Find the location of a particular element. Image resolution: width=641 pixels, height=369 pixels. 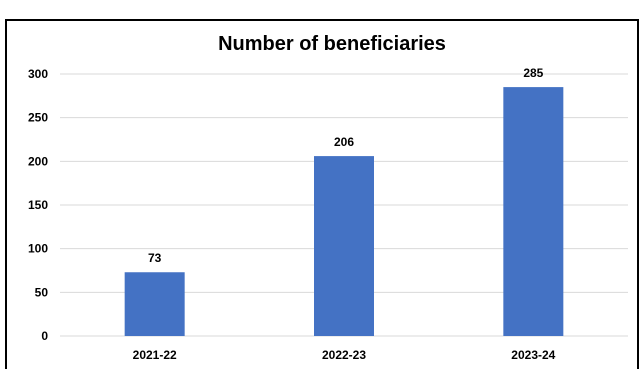

y-tick-label: 150 is located at coordinates (38, 205).